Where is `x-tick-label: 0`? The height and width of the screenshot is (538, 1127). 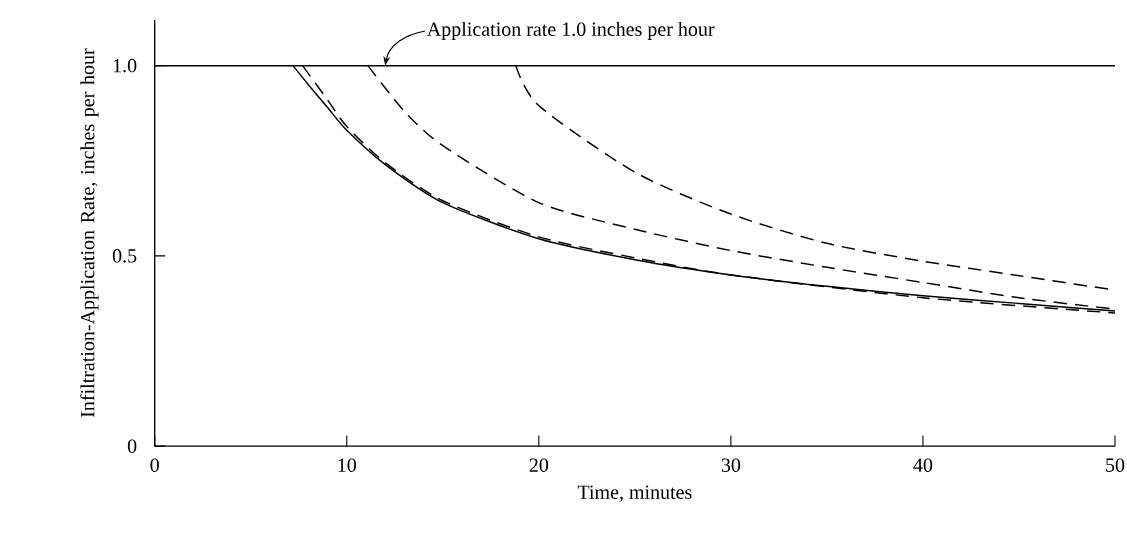
x-tick-label: 0 is located at coordinates (154, 465).